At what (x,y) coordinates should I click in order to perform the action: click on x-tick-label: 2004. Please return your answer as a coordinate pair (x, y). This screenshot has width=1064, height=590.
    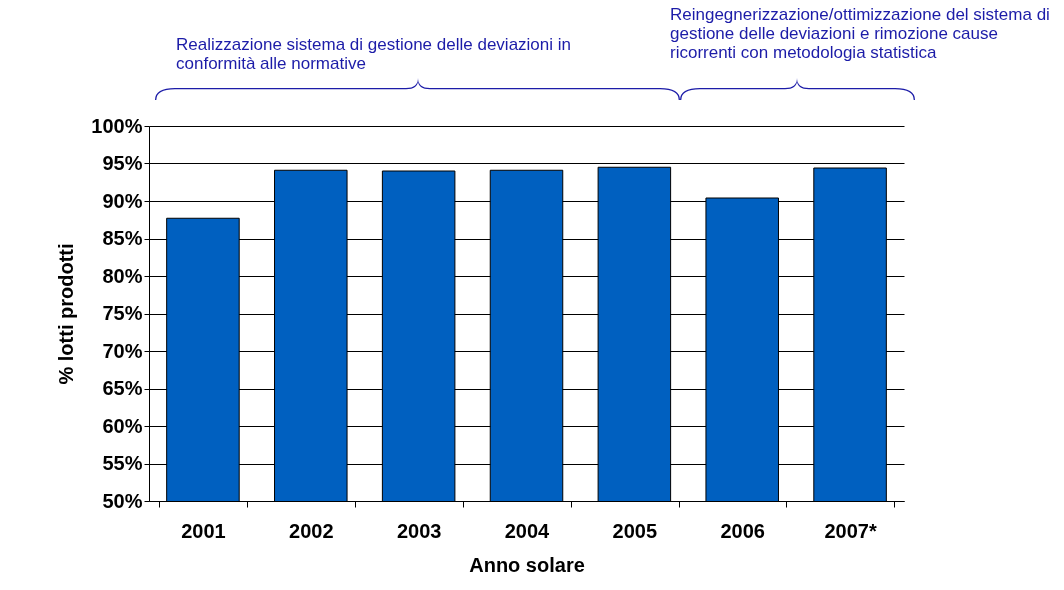
    Looking at the image, I should click on (527, 530).